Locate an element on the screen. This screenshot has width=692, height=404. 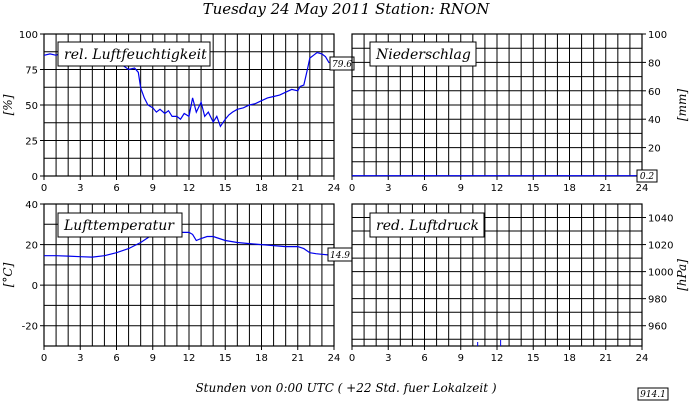
y-tick-label: 1000 is located at coordinates (660, 273).